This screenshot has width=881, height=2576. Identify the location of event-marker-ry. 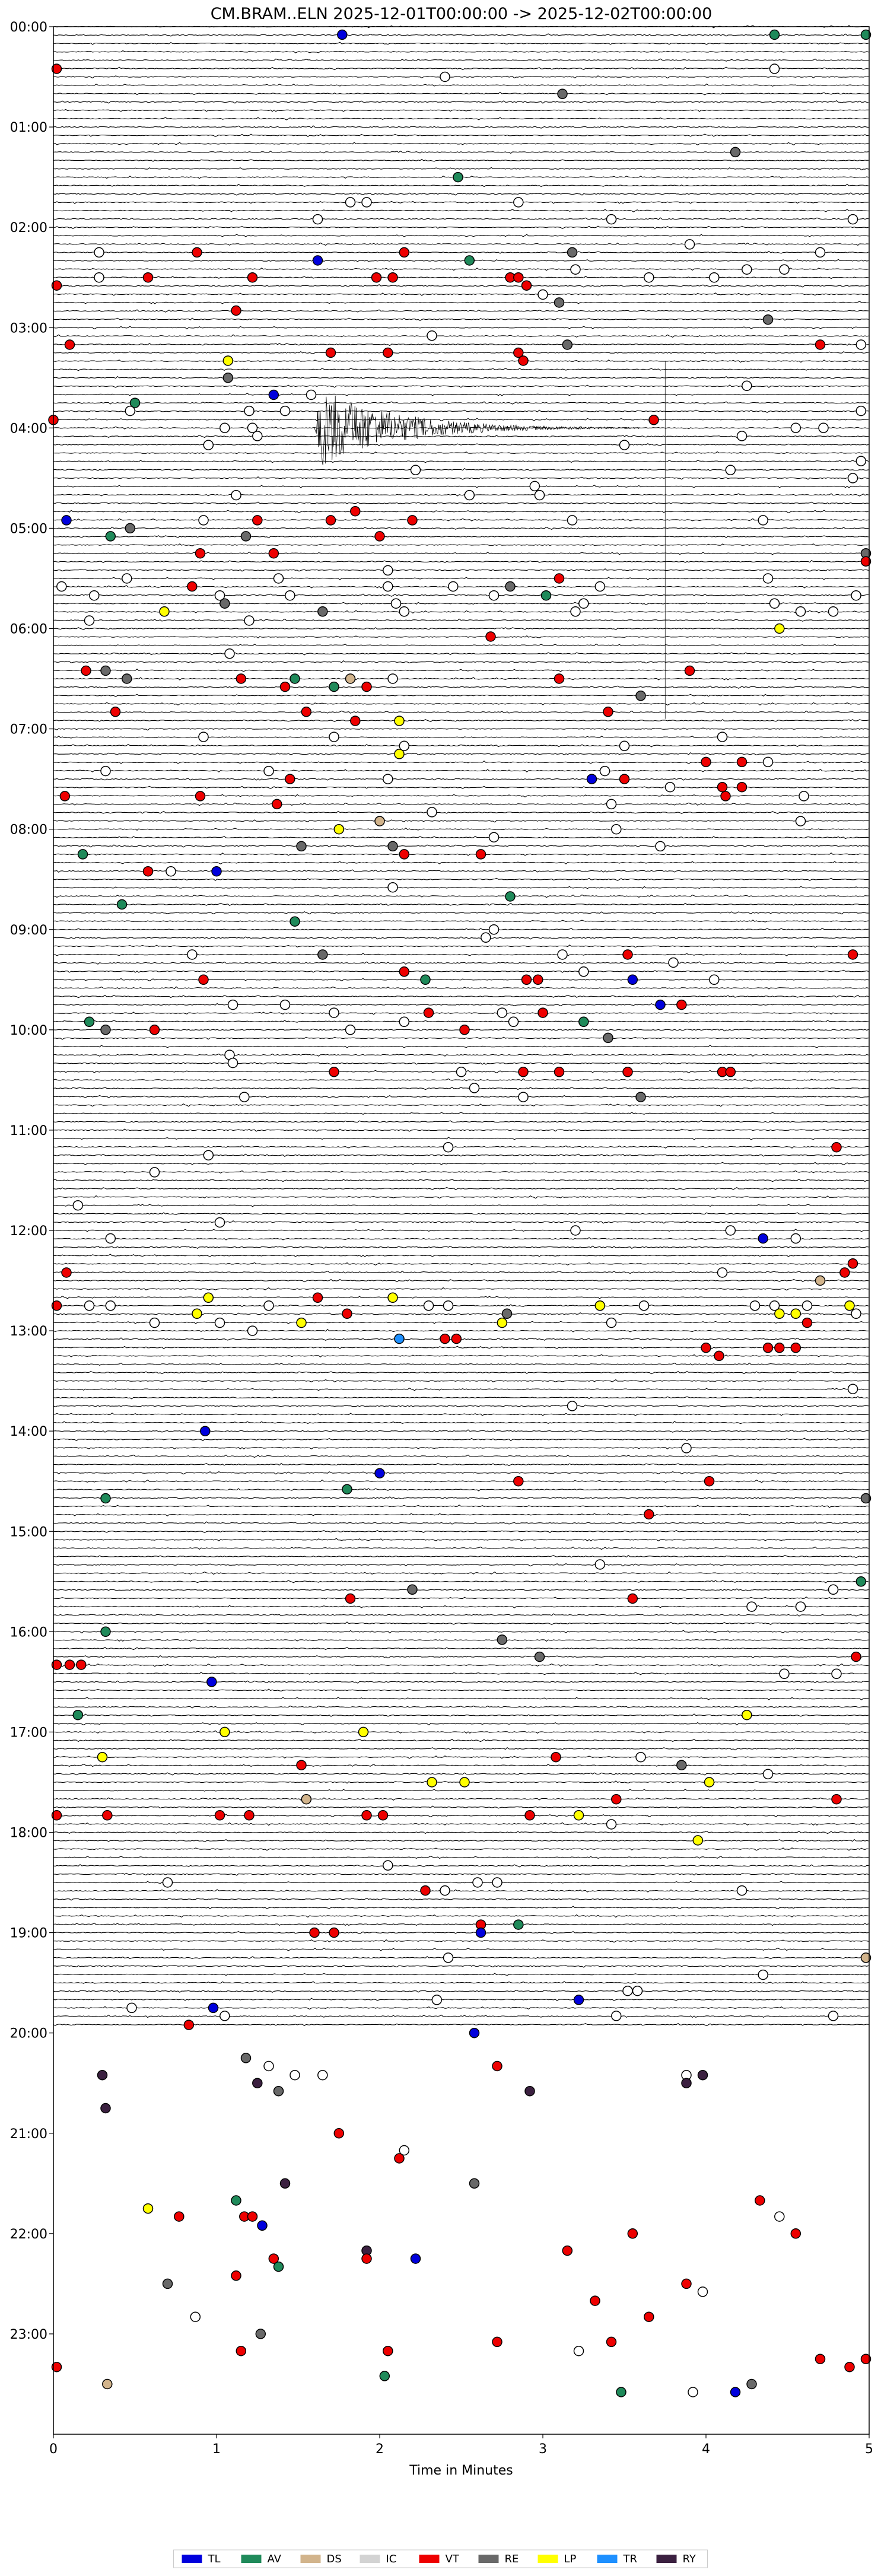
(686, 2083).